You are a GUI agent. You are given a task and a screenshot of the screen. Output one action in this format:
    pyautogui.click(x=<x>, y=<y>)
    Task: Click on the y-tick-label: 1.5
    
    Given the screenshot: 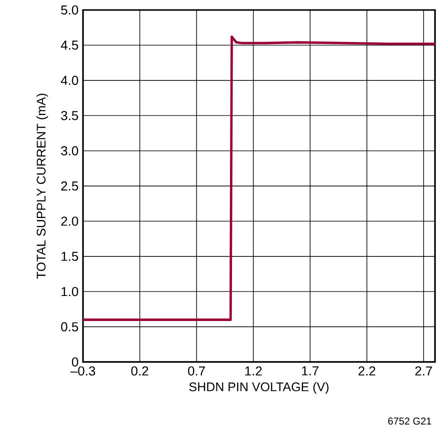 What is the action you would take?
    pyautogui.click(x=70, y=256)
    